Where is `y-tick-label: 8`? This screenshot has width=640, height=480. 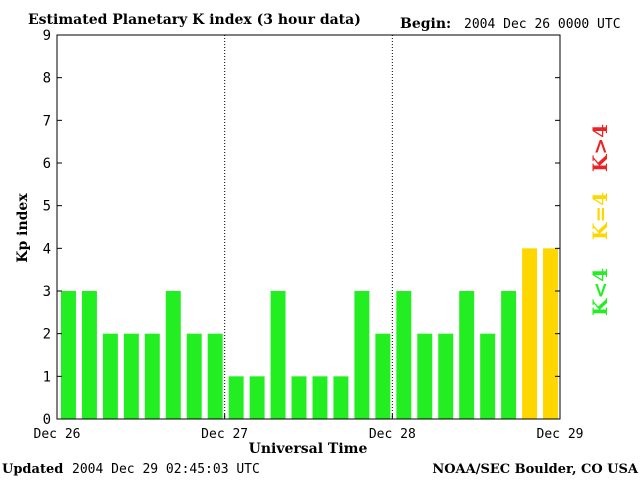
y-tick-label: 8 is located at coordinates (47, 79).